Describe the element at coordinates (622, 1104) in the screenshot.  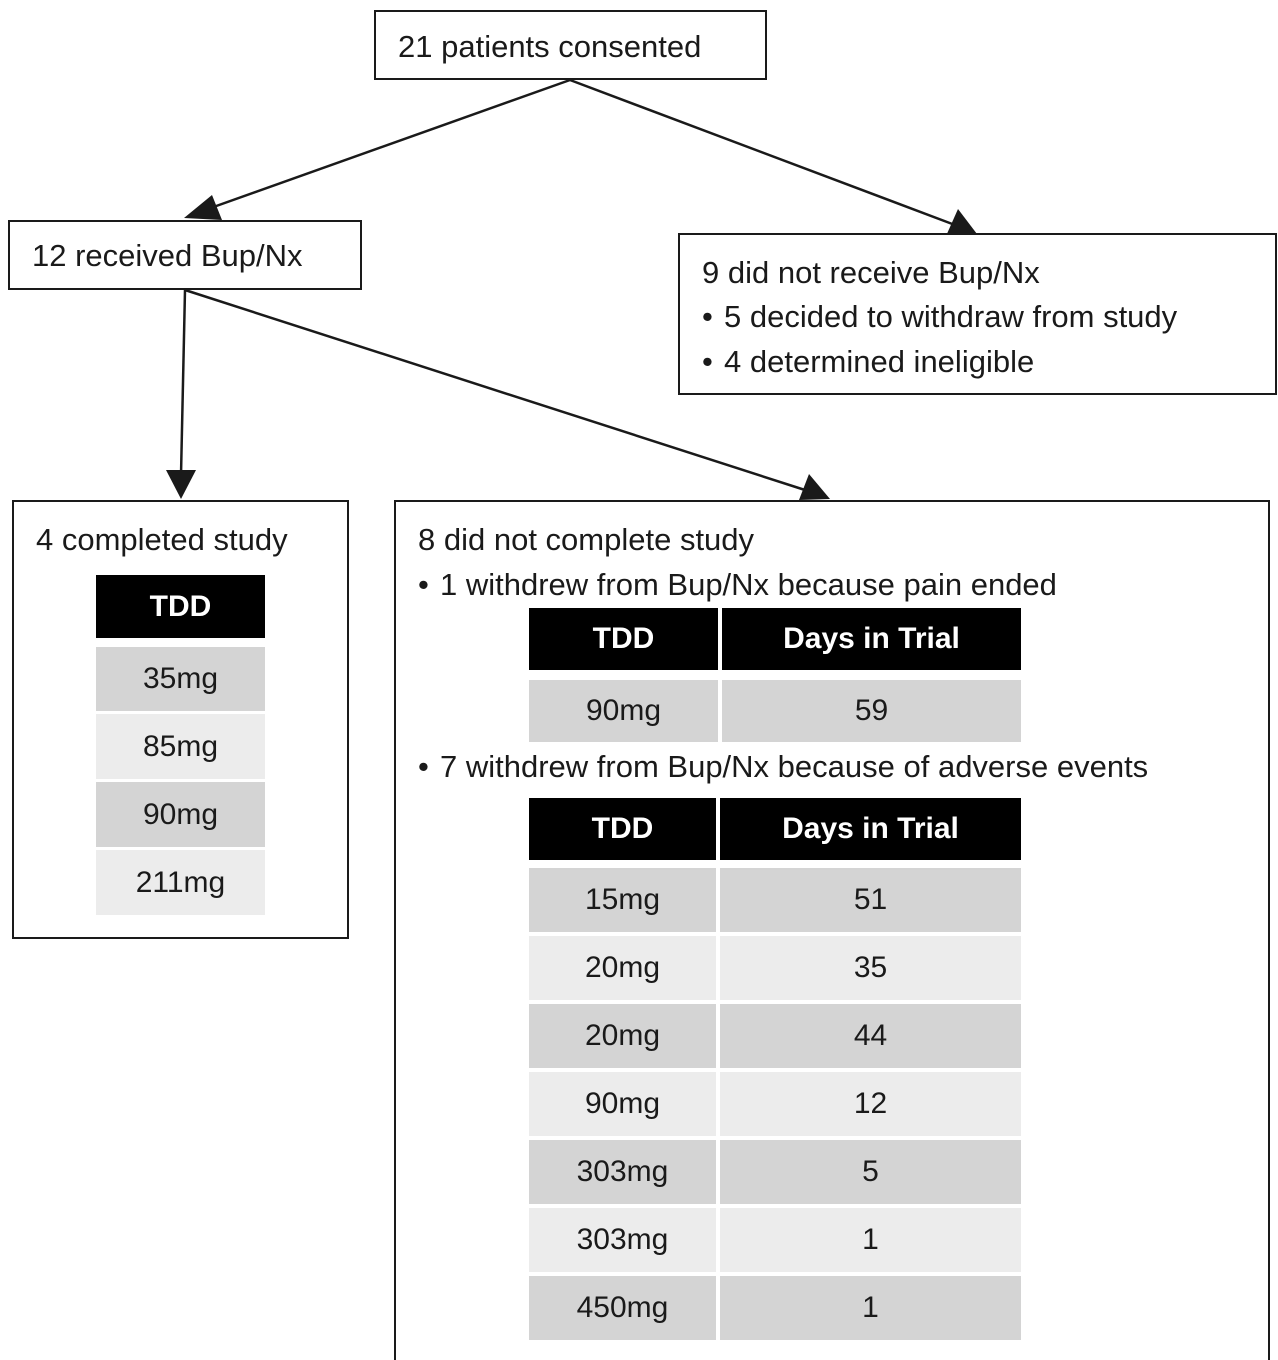
I see `group2-cell-tdd: 90mg` at that location.